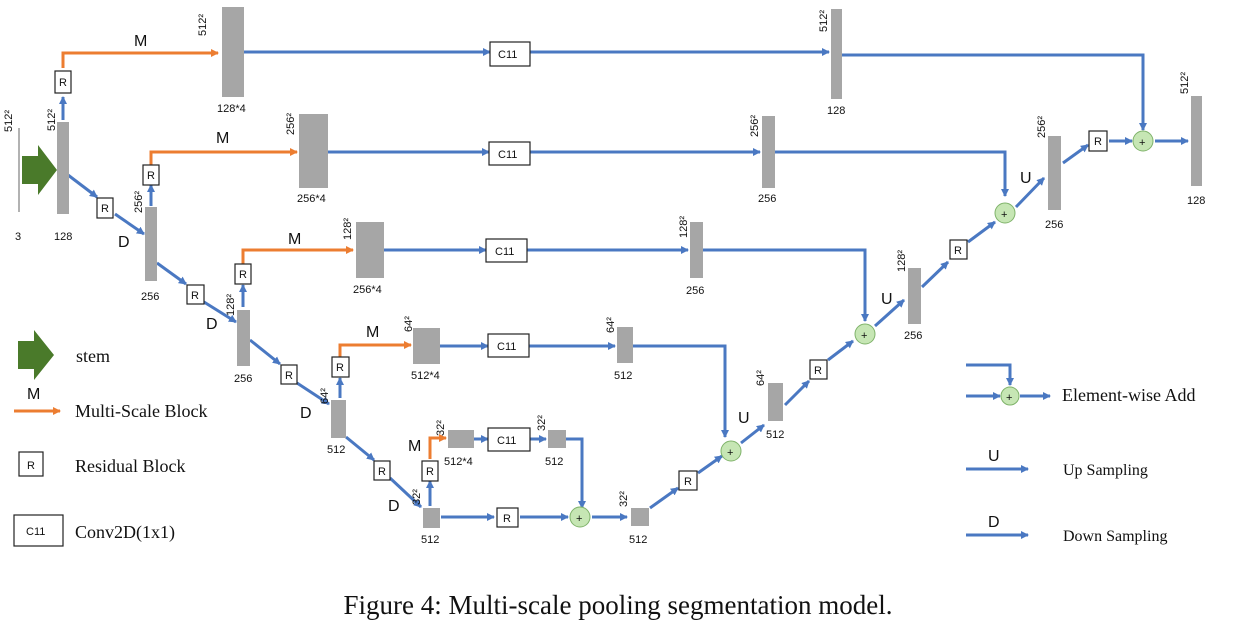  Describe the element at coordinates (93, 356) in the screenshot. I see `legend-stem-label: stem` at that location.